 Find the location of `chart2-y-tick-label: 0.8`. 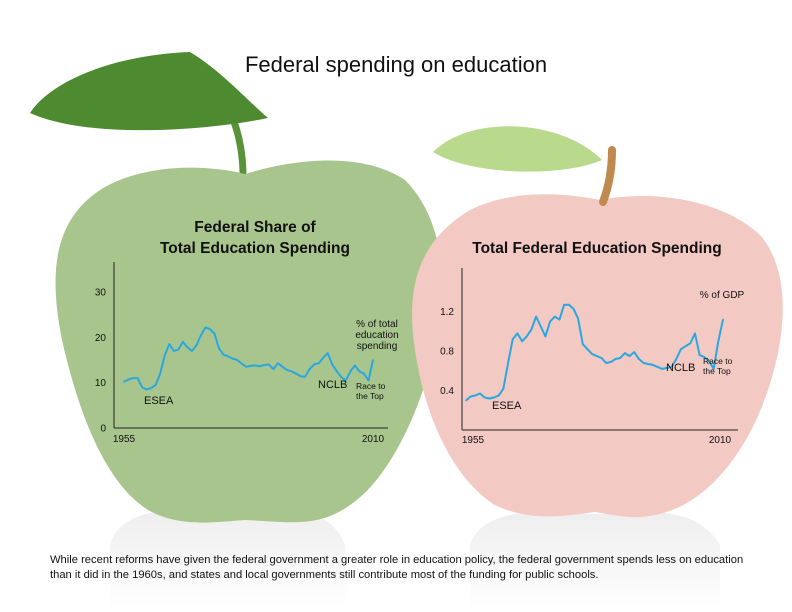

chart2-y-tick-label: 0.8 is located at coordinates (447, 352).